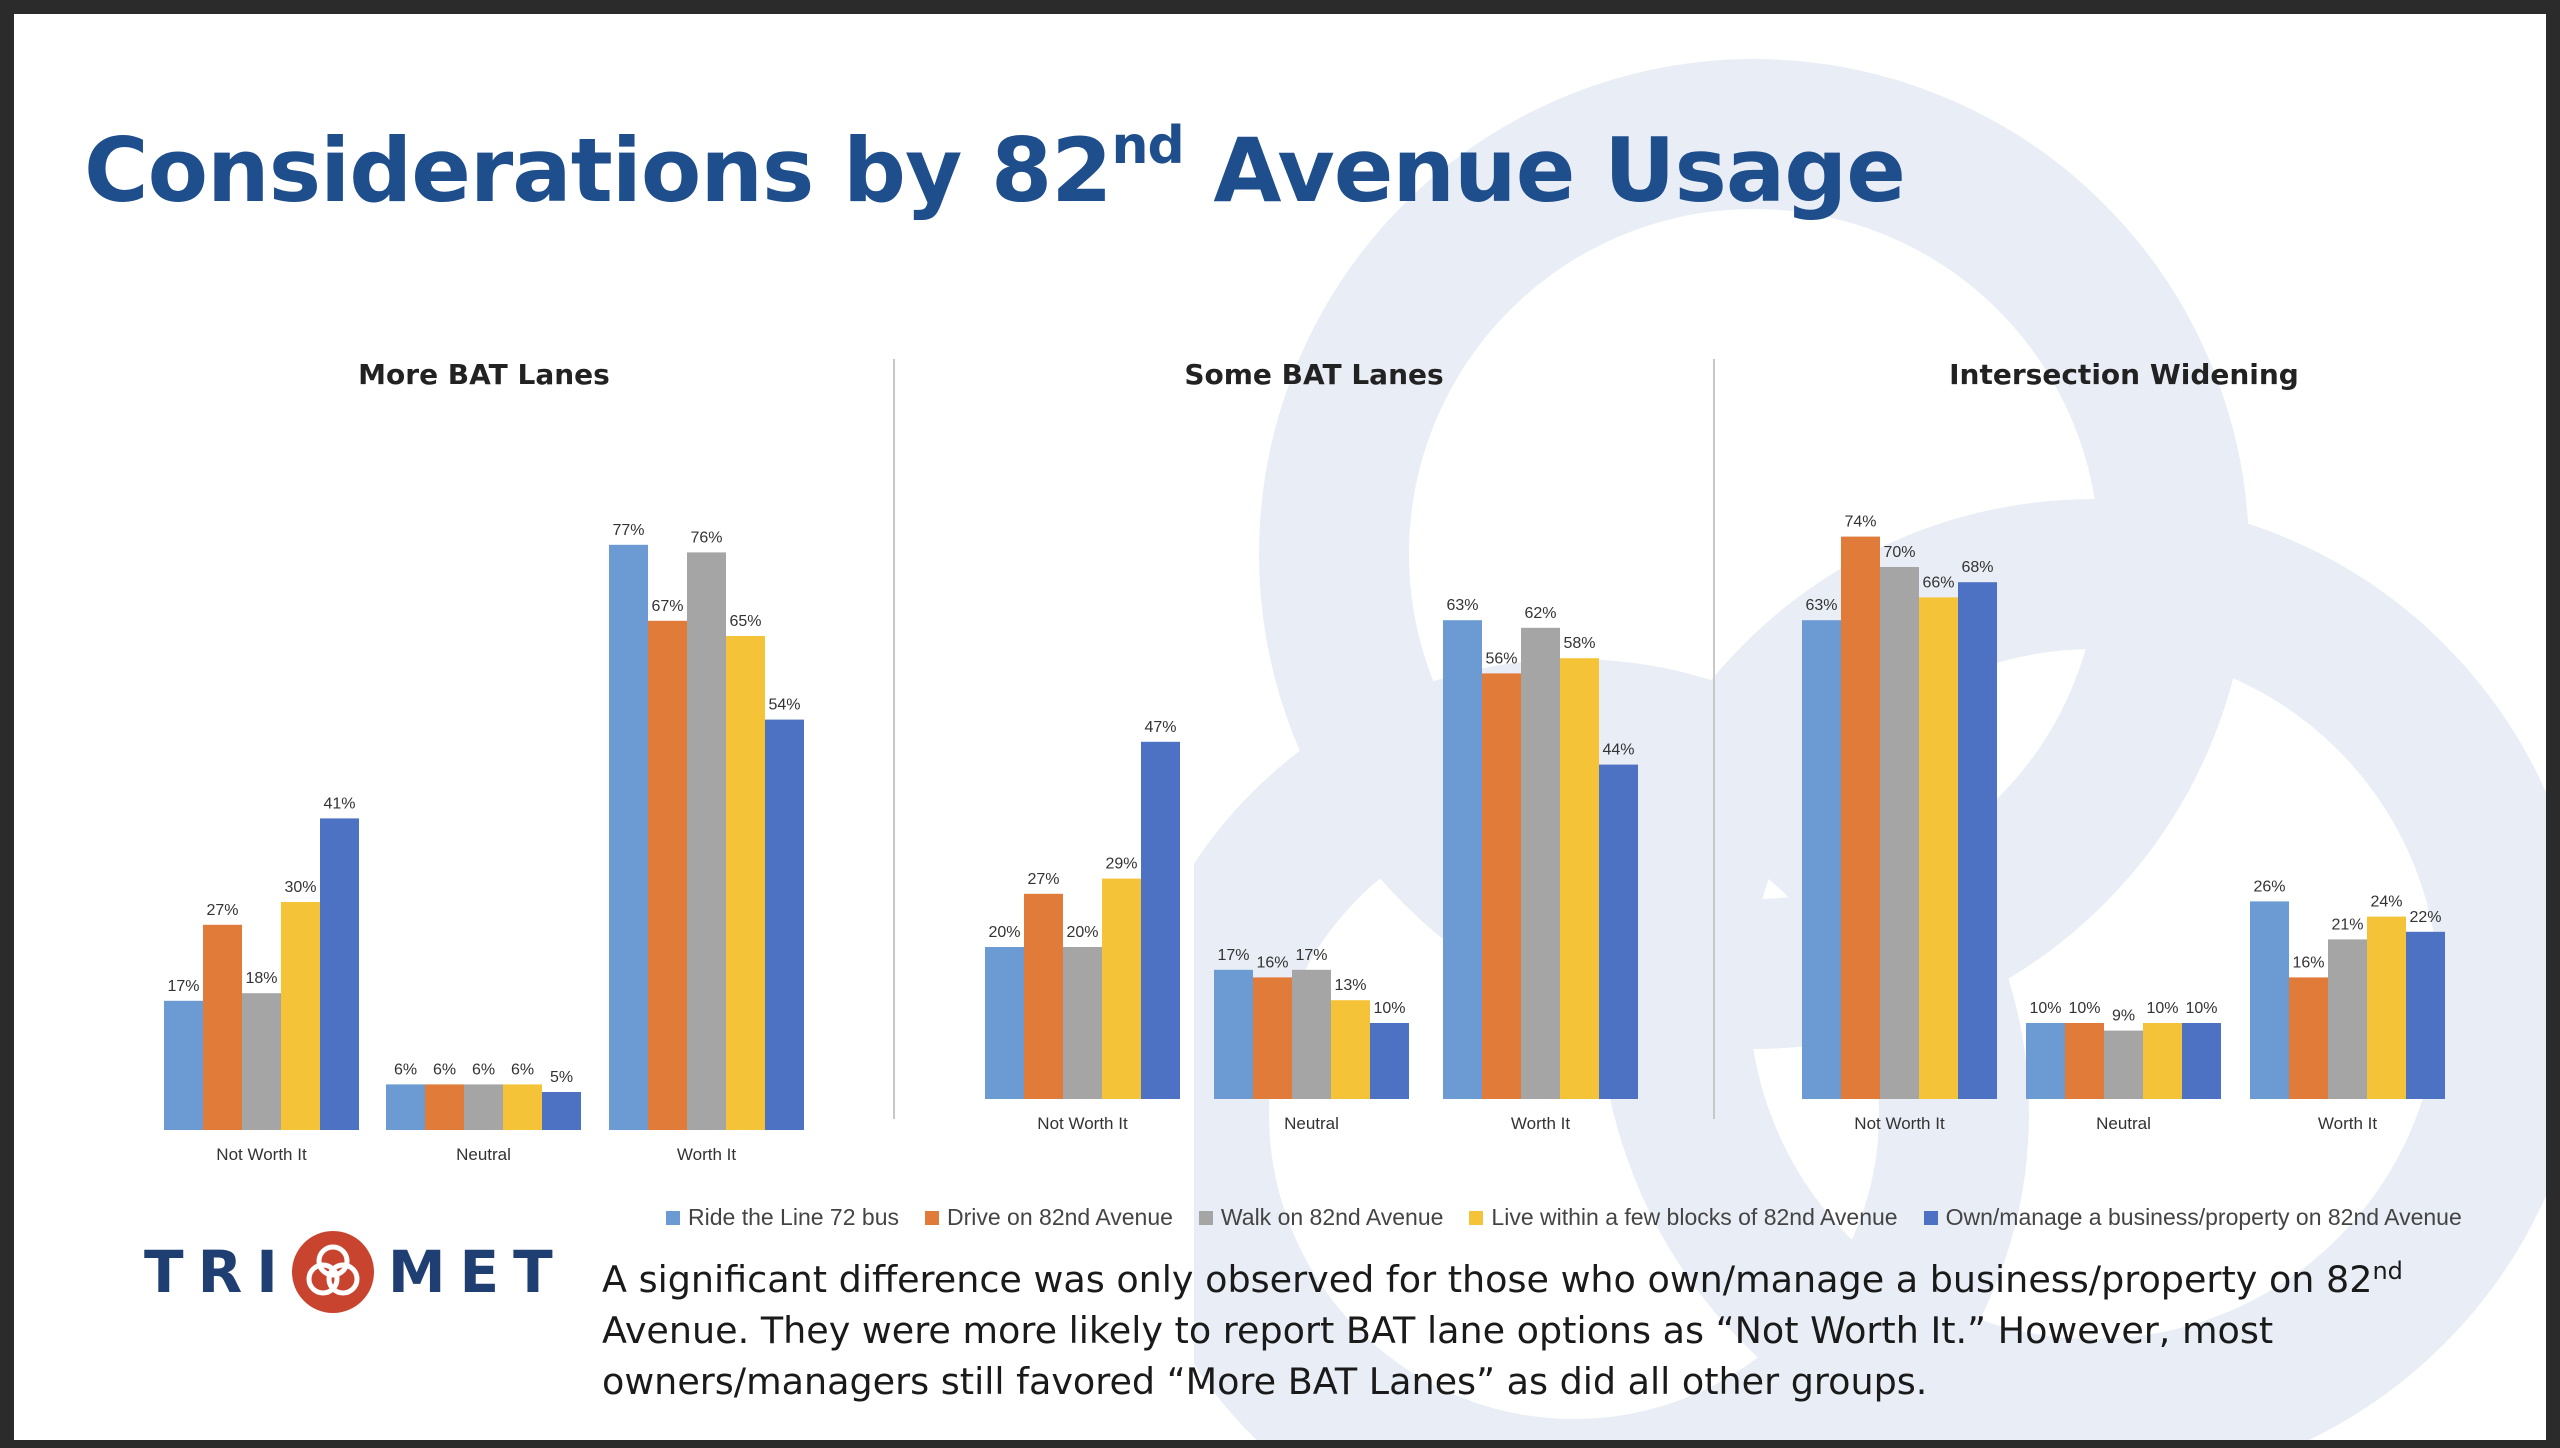  I want to click on data-label: 44%, so click(1618, 750).